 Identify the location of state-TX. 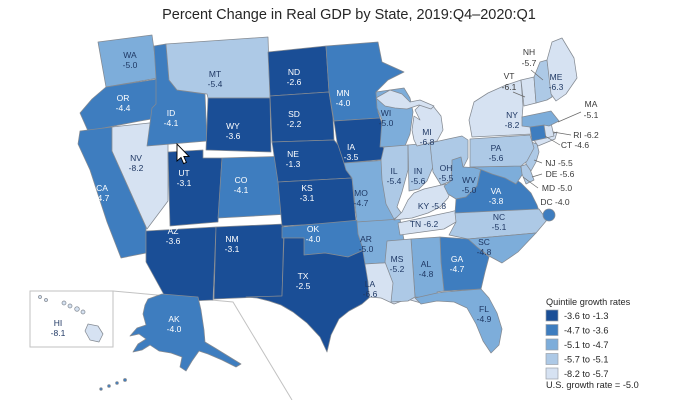
(308, 295).